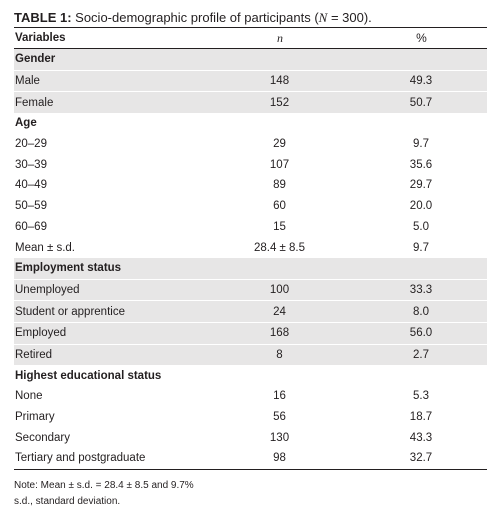 The width and height of the screenshot is (504, 513). I want to click on note-line: s.d., standard deviation., so click(67, 501).